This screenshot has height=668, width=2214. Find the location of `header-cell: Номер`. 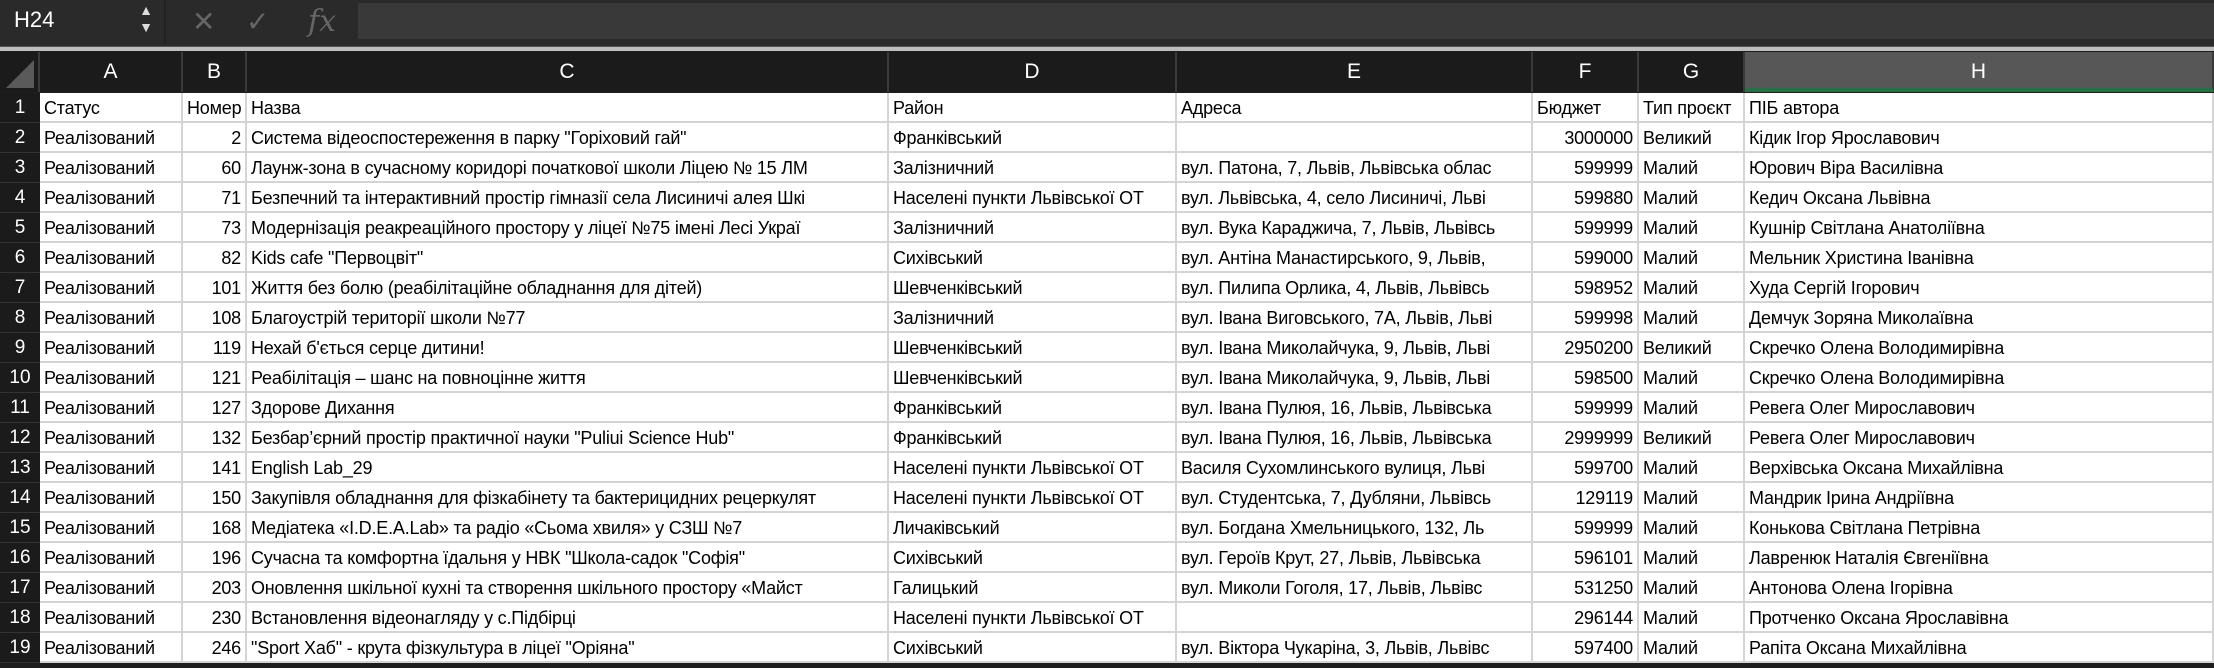

header-cell: Номер is located at coordinates (215, 108).